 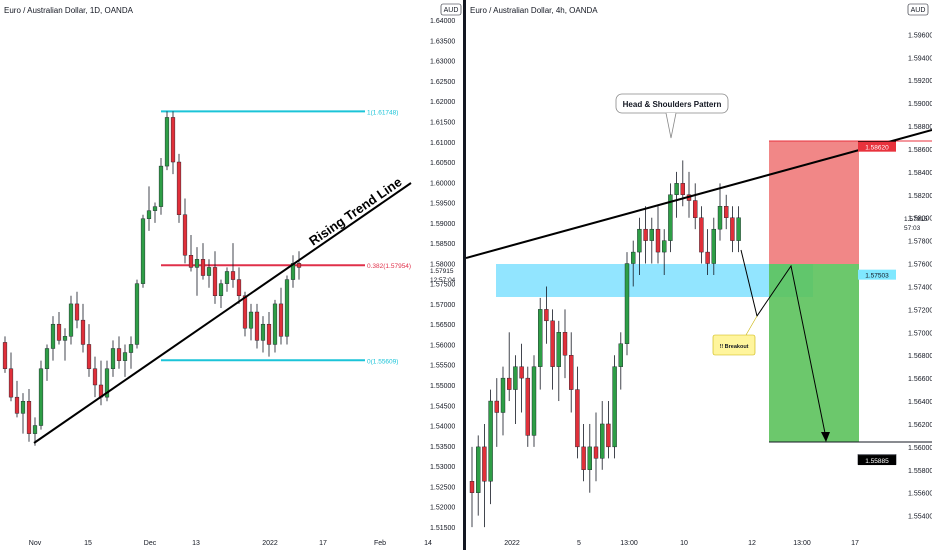 What do you see at coordinates (382, 112) in the screenshot?
I see `fib-level-label: 1(1.61748)` at bounding box center [382, 112].